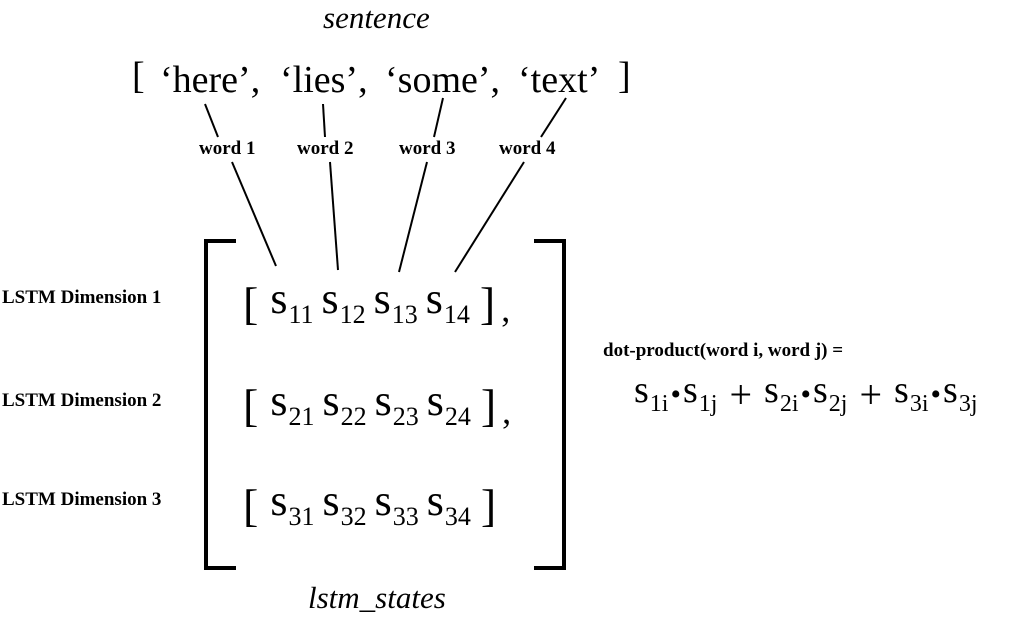 The image size is (1016, 621). What do you see at coordinates (292, 403) in the screenshot?
I see `state-cell: s21` at bounding box center [292, 403].